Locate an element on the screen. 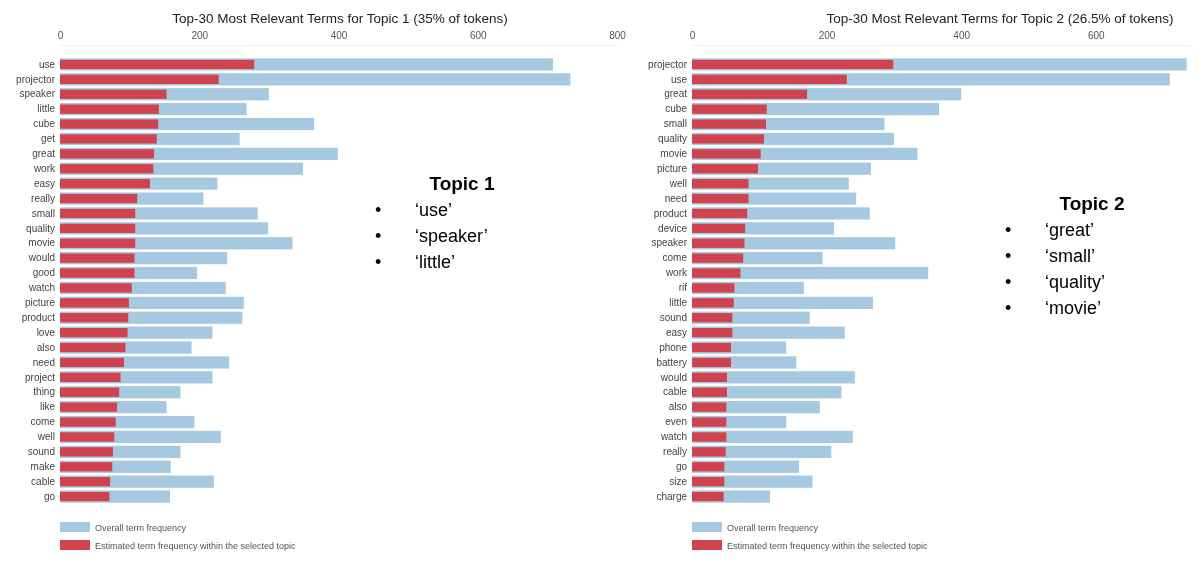 This screenshot has height=565, width=1197. text: • ‘quality’ is located at coordinates (1055, 282).